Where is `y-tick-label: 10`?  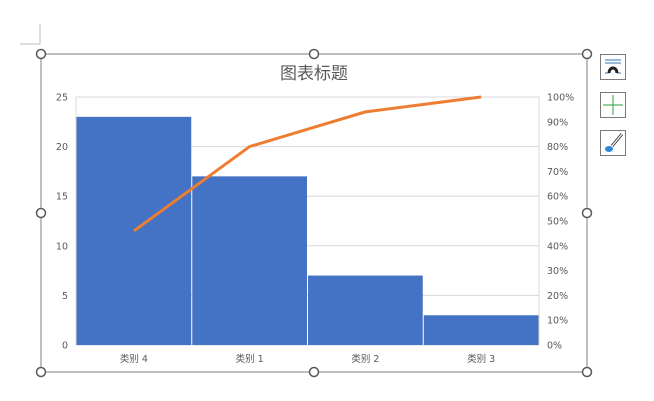 y-tick-label: 10 is located at coordinates (62, 246).